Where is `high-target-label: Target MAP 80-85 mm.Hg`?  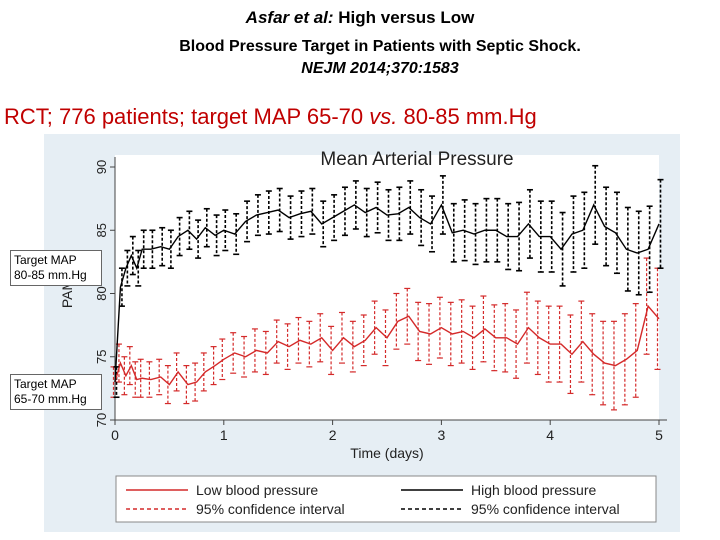 high-target-label: Target MAP 80-85 mm.Hg is located at coordinates (56, 268).